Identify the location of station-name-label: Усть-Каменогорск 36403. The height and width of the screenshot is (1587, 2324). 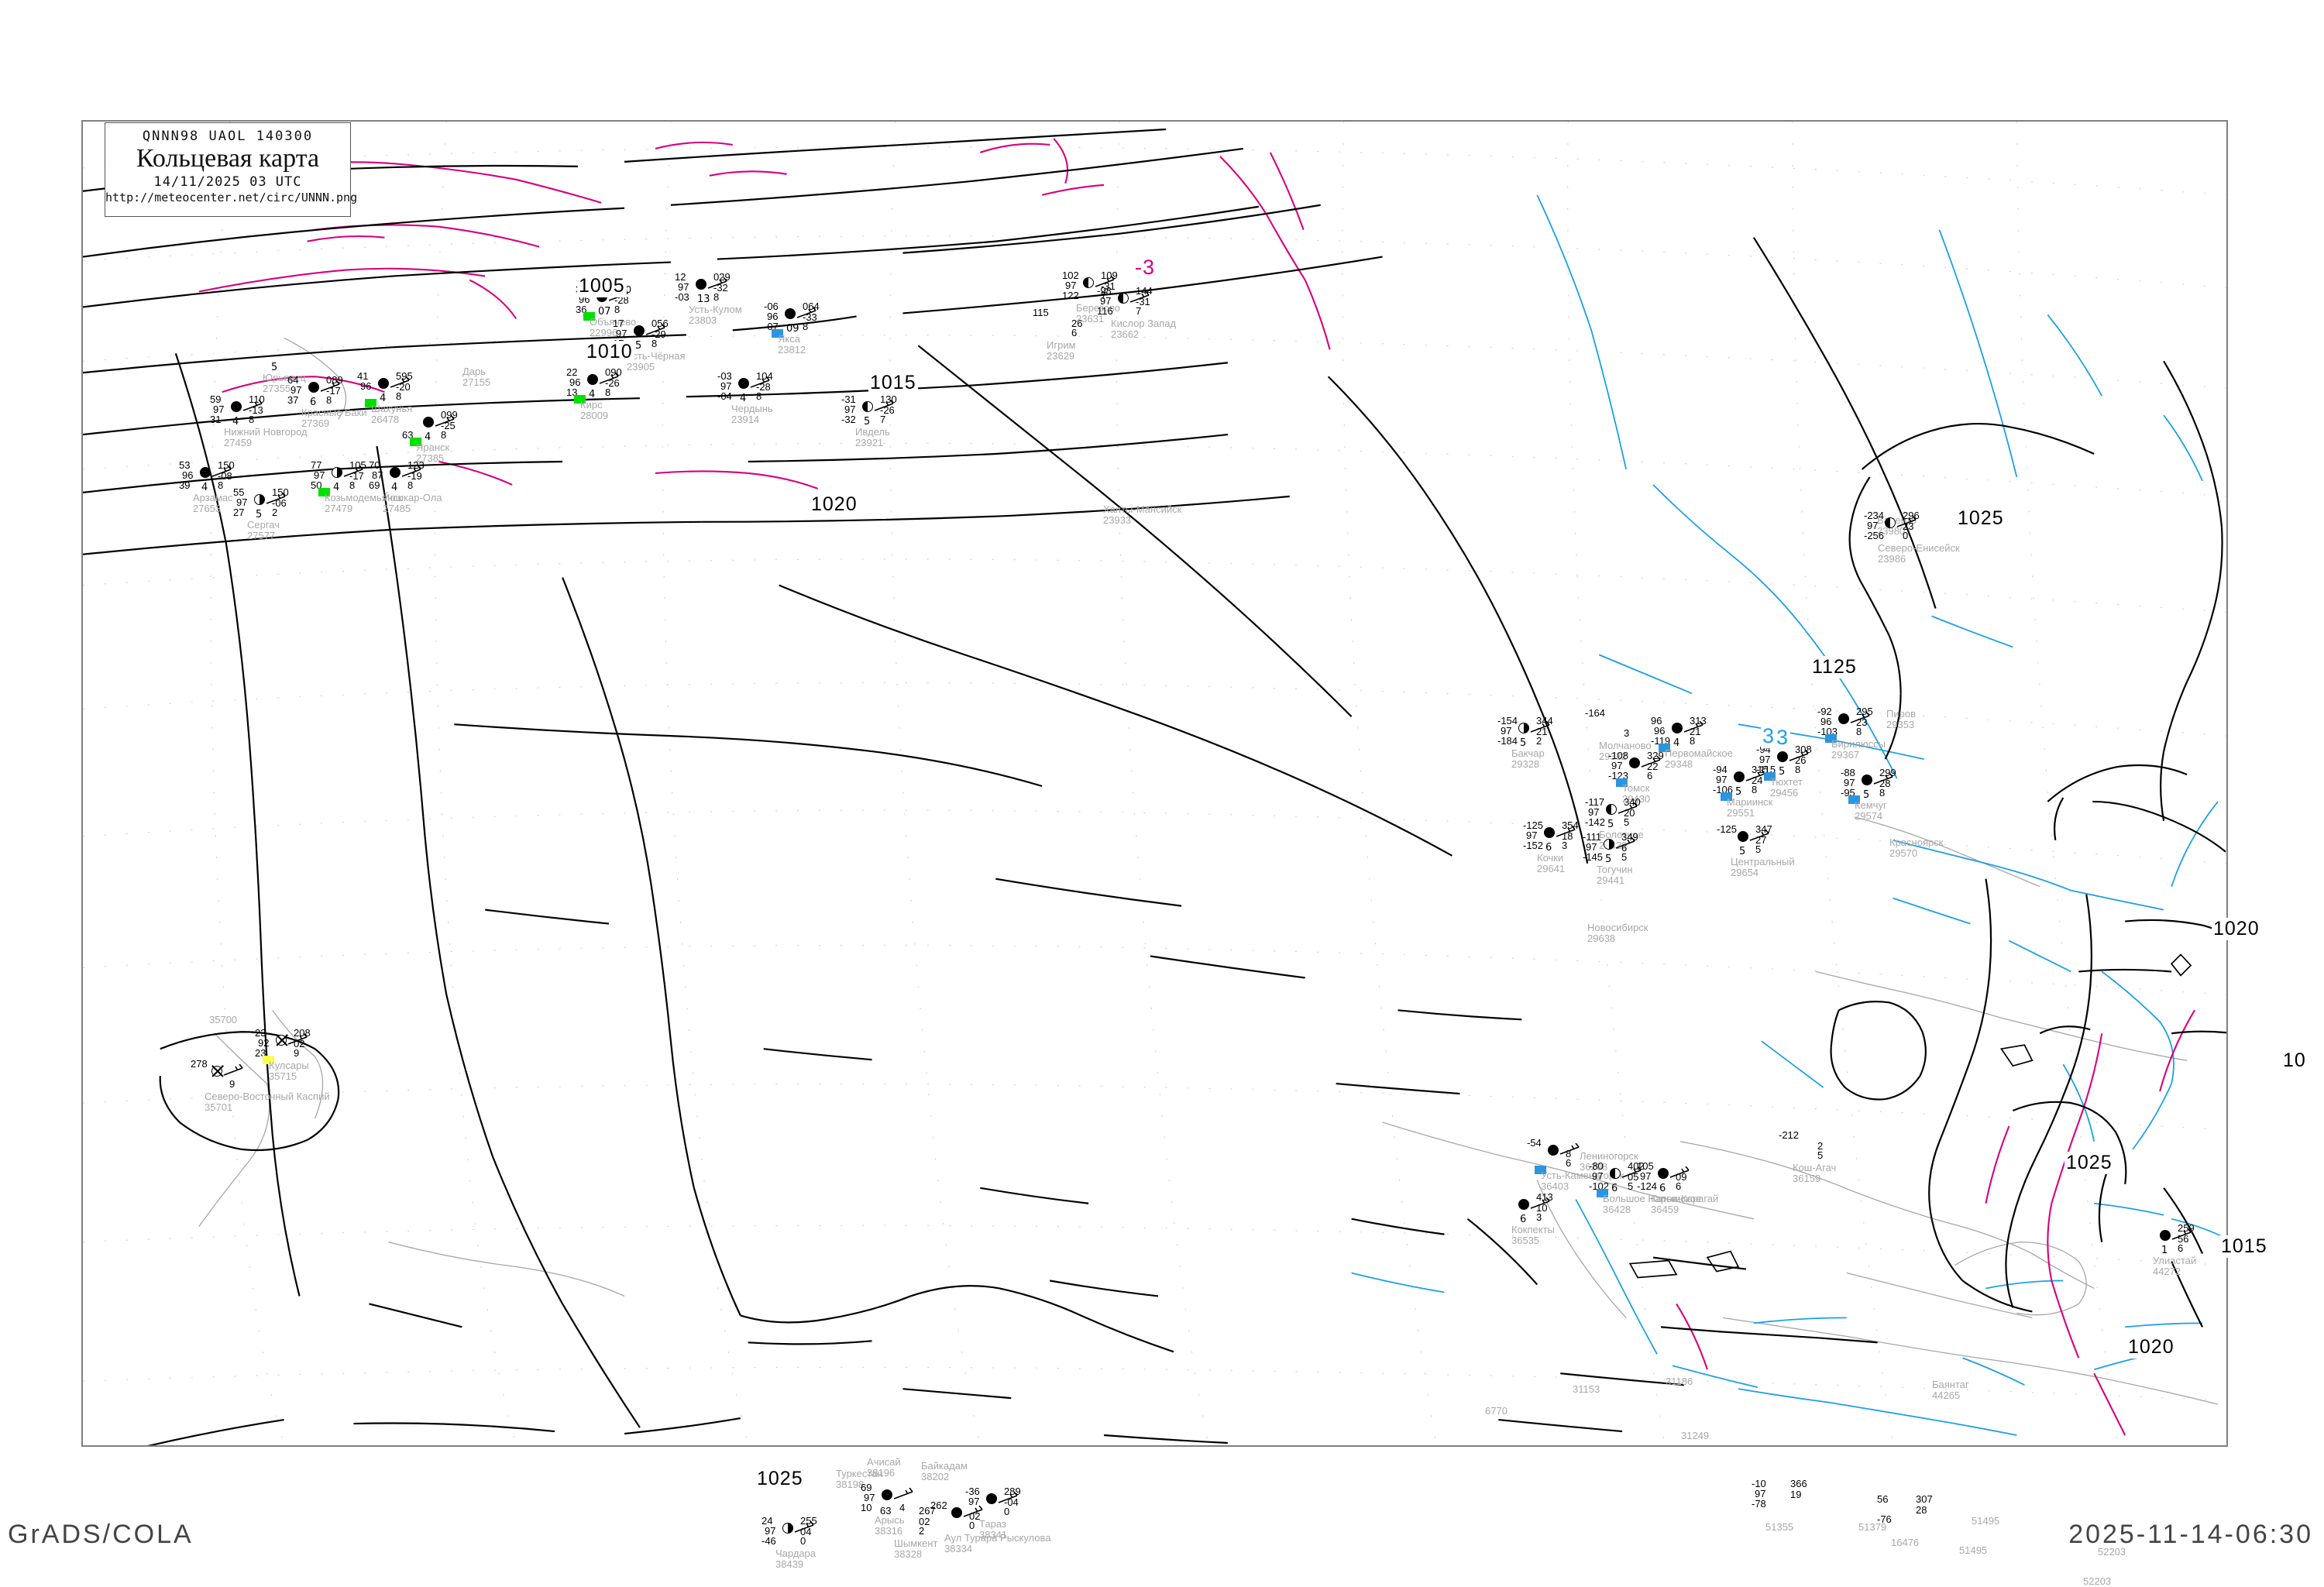
(1582, 1181).